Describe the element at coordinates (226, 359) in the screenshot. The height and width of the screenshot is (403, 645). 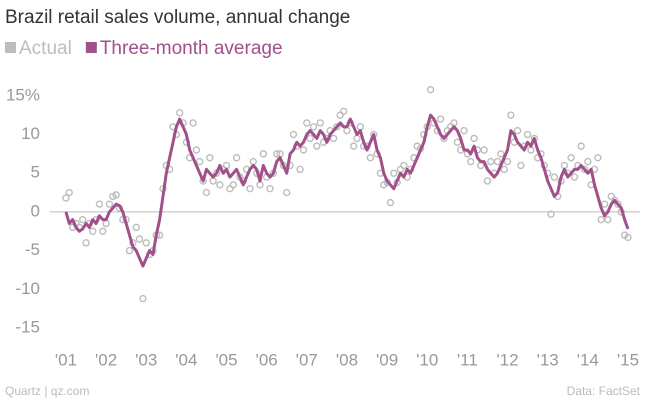
I see `x-tick-label: '05` at that location.